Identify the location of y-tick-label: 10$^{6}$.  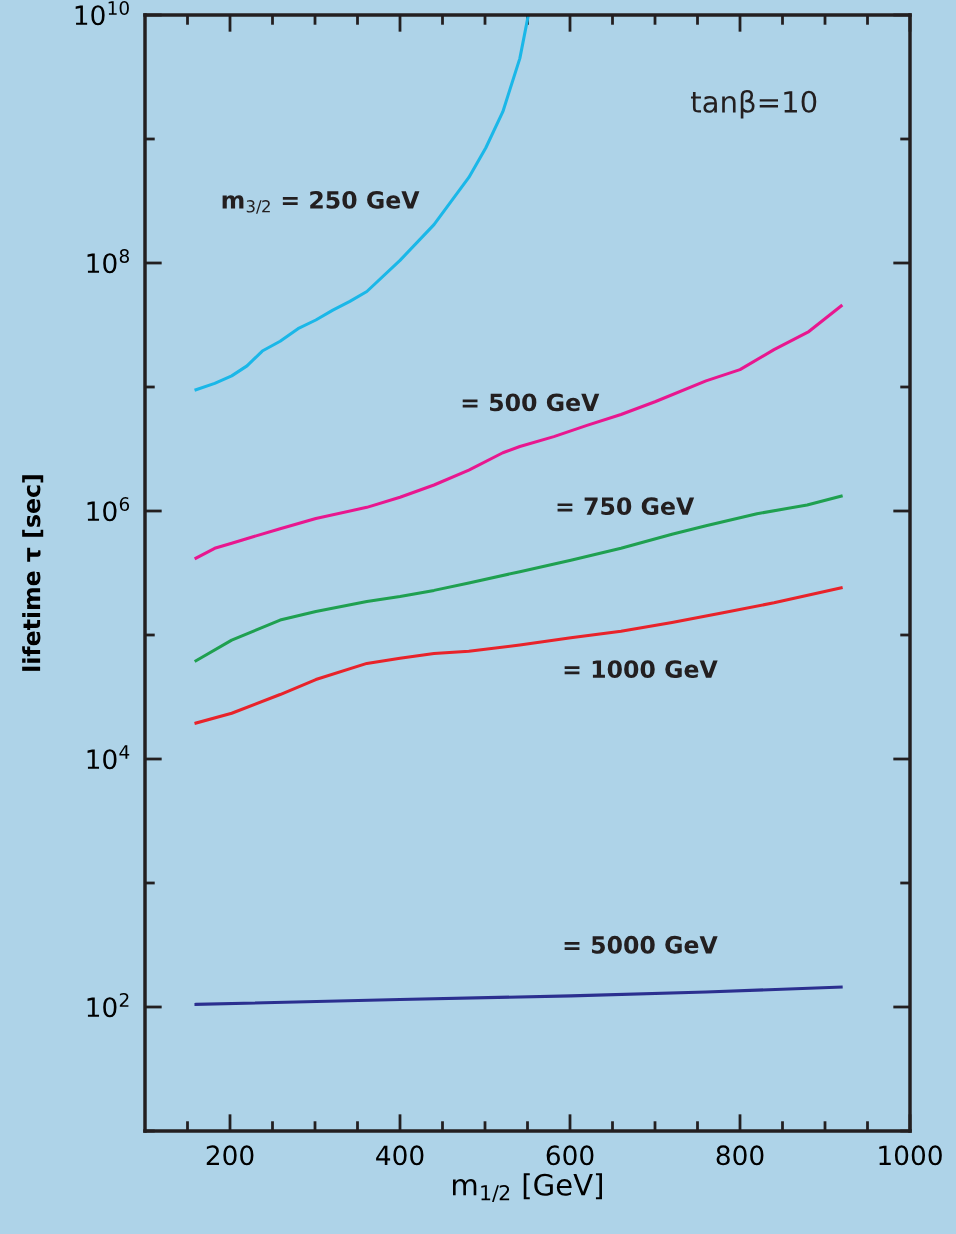
(108, 509).